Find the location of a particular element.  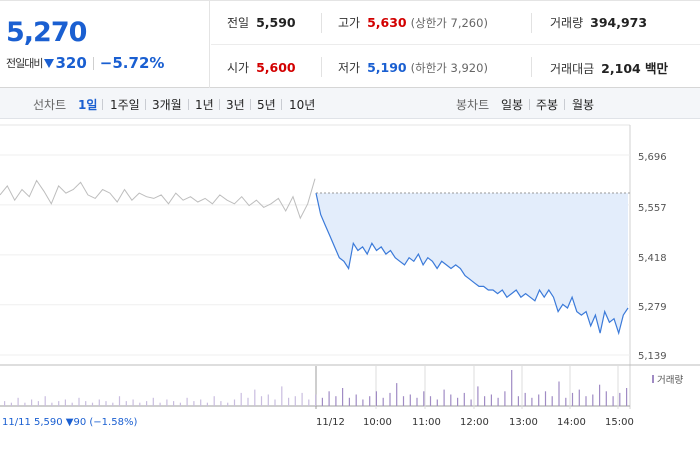

high-label: 고가 is located at coordinates (349, 23).